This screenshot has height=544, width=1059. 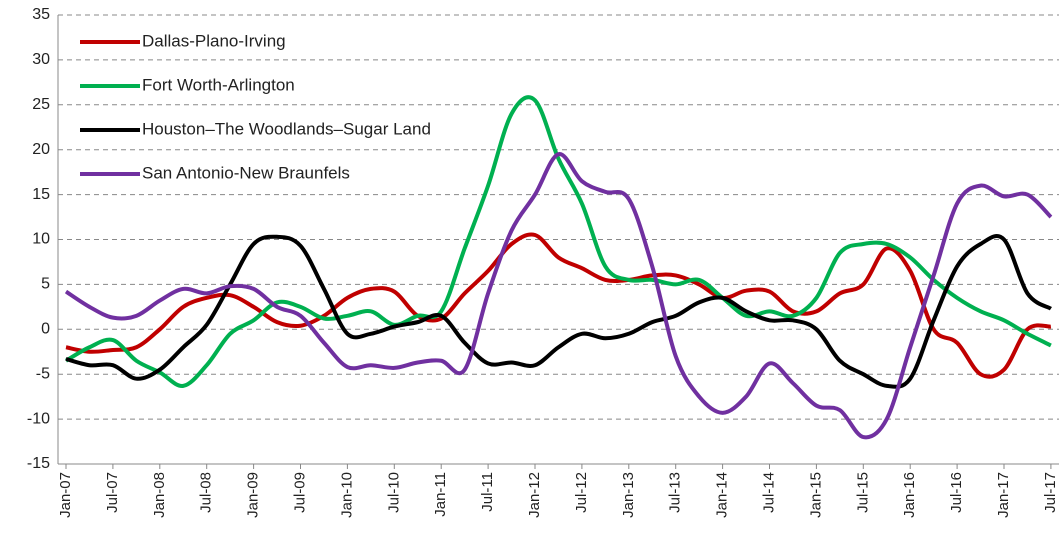 What do you see at coordinates (38, 463) in the screenshot?
I see `y-tick-label: -15` at bounding box center [38, 463].